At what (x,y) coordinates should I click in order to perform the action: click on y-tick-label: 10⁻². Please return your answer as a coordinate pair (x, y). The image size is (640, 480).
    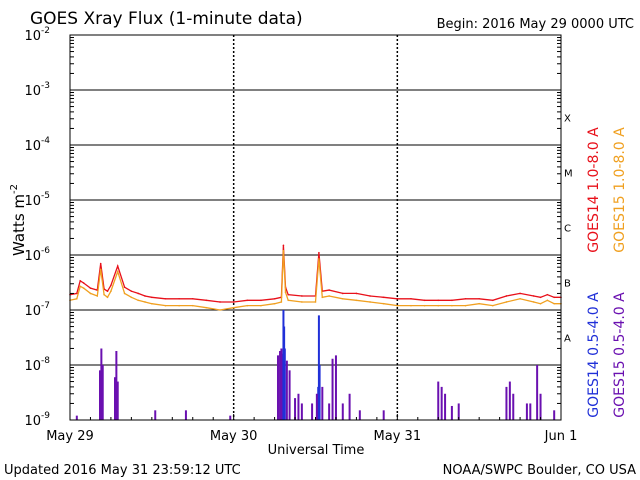
    Looking at the image, I should click on (37, 35).